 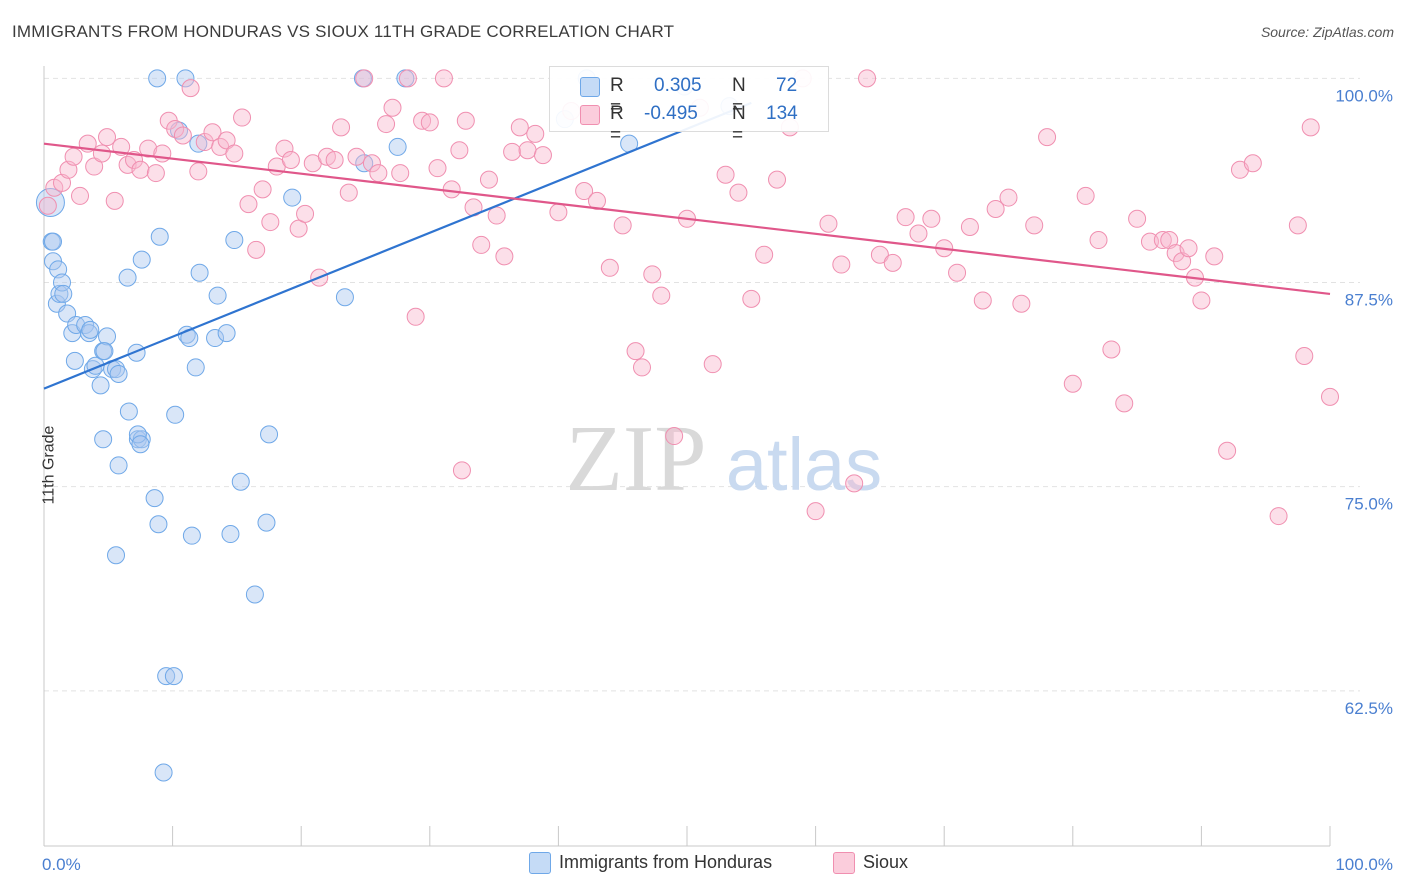 What do you see at coordinates (678, 85) in the screenshot?
I see `r-value: 0.305` at bounding box center [678, 85].